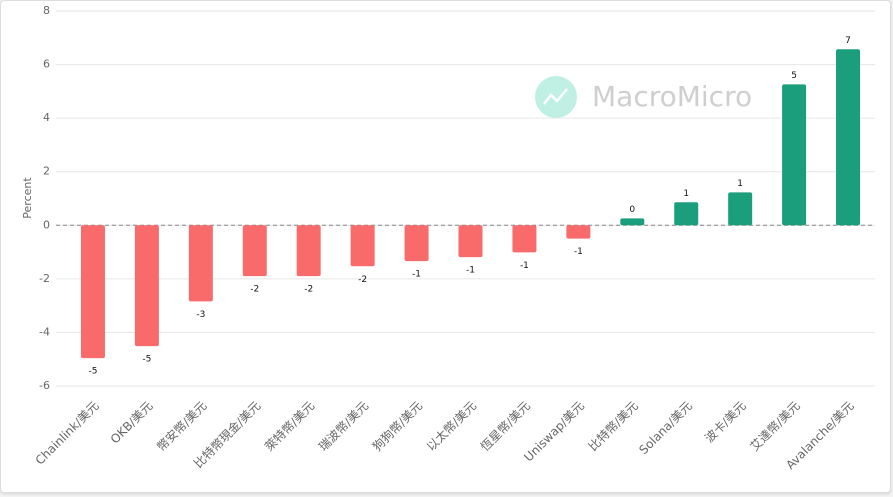 The image size is (893, 497). What do you see at coordinates (132, 423) in the screenshot?
I see `x-tick-label: OKB/美元` at bounding box center [132, 423].